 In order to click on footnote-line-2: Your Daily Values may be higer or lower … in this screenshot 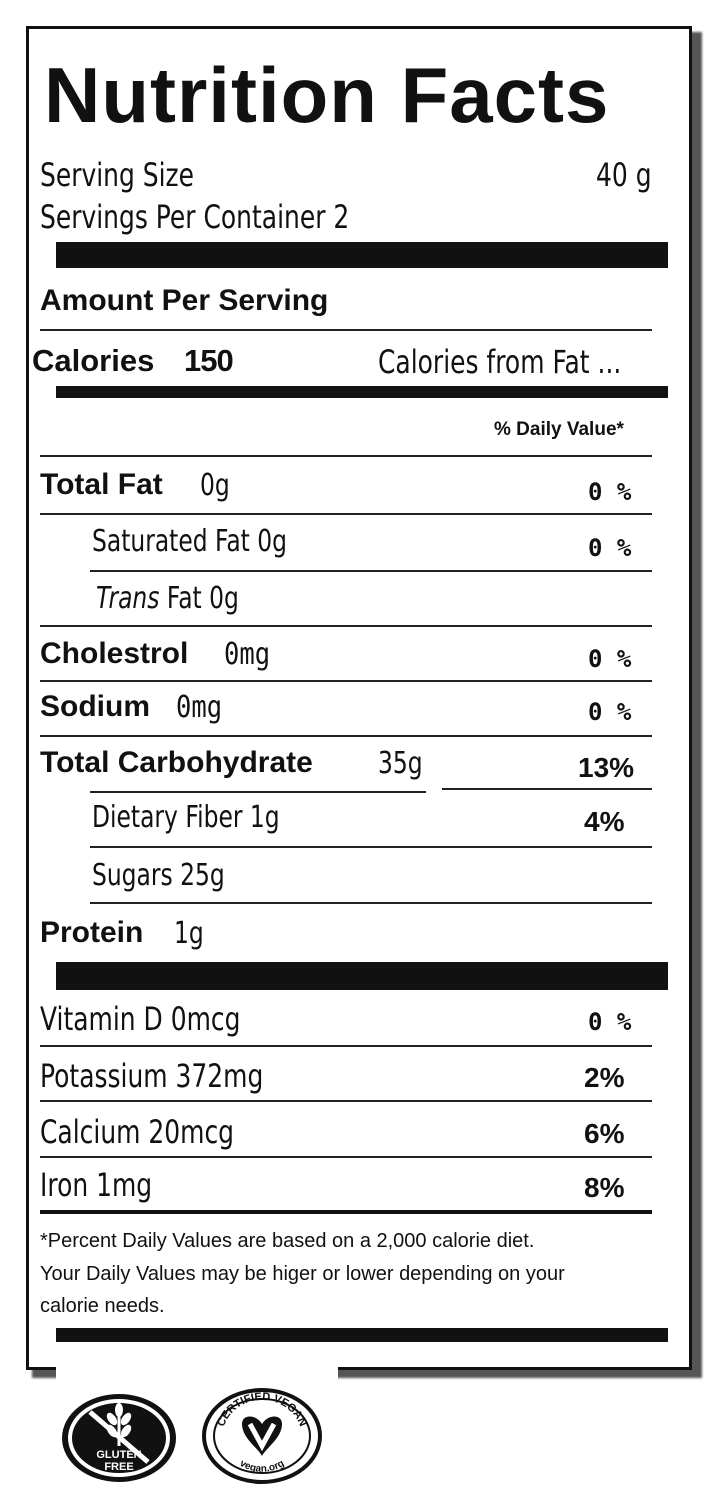, I will do `click(302, 1274)`.